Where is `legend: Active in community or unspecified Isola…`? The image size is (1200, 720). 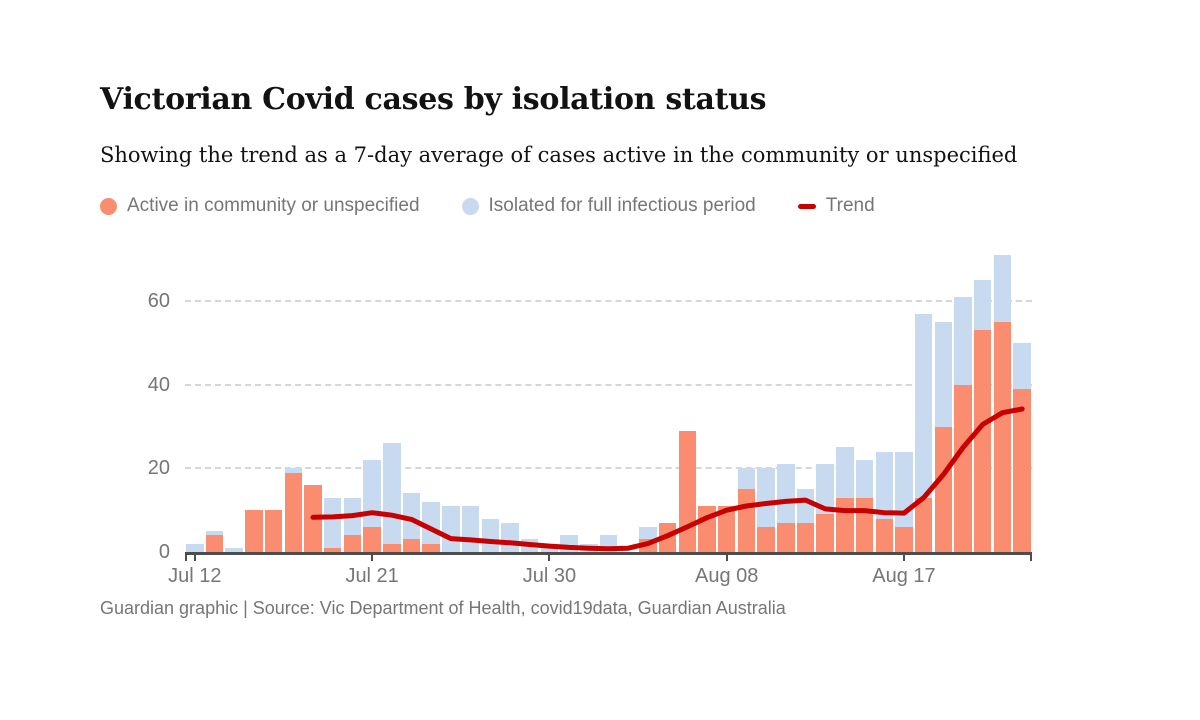 legend: Active in community or unspecified Isola… is located at coordinates (487, 206).